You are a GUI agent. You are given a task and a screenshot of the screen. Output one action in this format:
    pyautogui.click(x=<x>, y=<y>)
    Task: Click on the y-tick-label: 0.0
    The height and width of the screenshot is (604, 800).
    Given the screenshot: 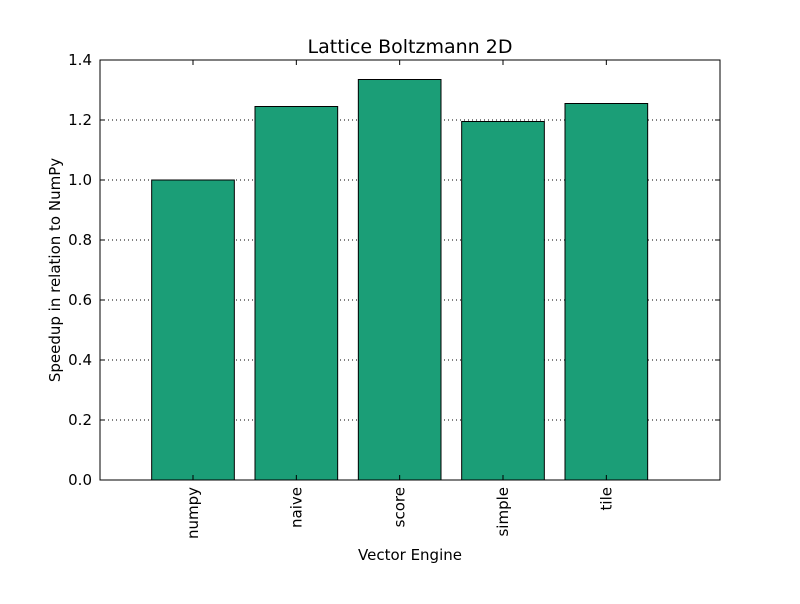 What is the action you would take?
    pyautogui.click(x=80, y=480)
    